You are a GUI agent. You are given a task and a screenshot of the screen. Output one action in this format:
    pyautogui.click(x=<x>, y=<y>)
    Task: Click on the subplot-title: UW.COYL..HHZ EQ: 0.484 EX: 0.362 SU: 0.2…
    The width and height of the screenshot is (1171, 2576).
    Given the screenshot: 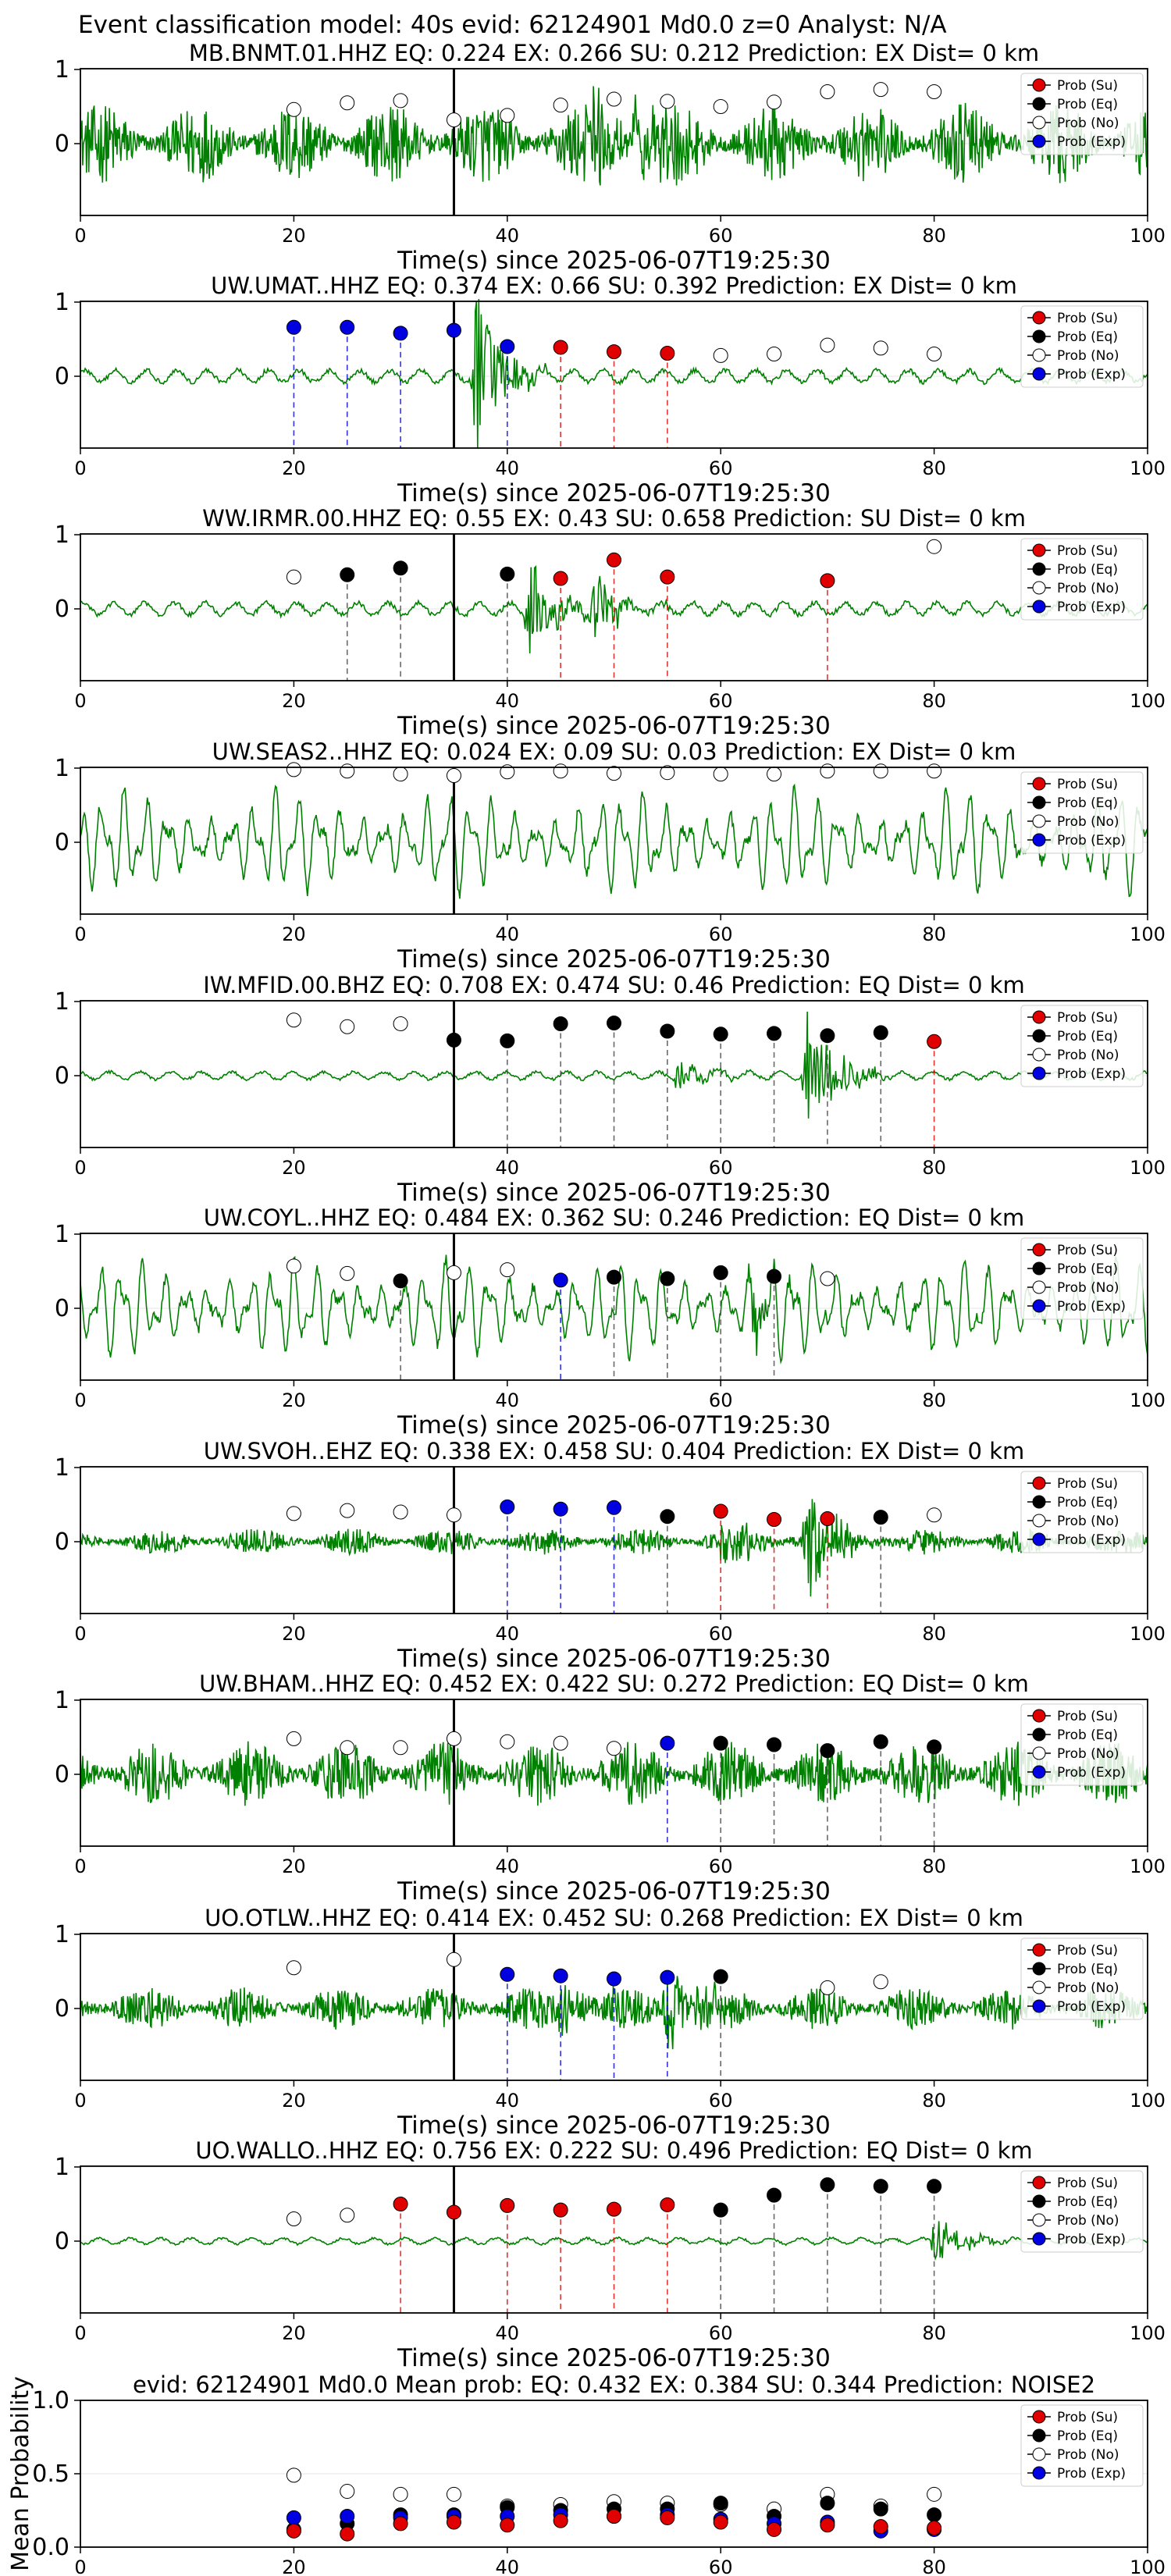 What is the action you would take?
    pyautogui.click(x=614, y=1217)
    